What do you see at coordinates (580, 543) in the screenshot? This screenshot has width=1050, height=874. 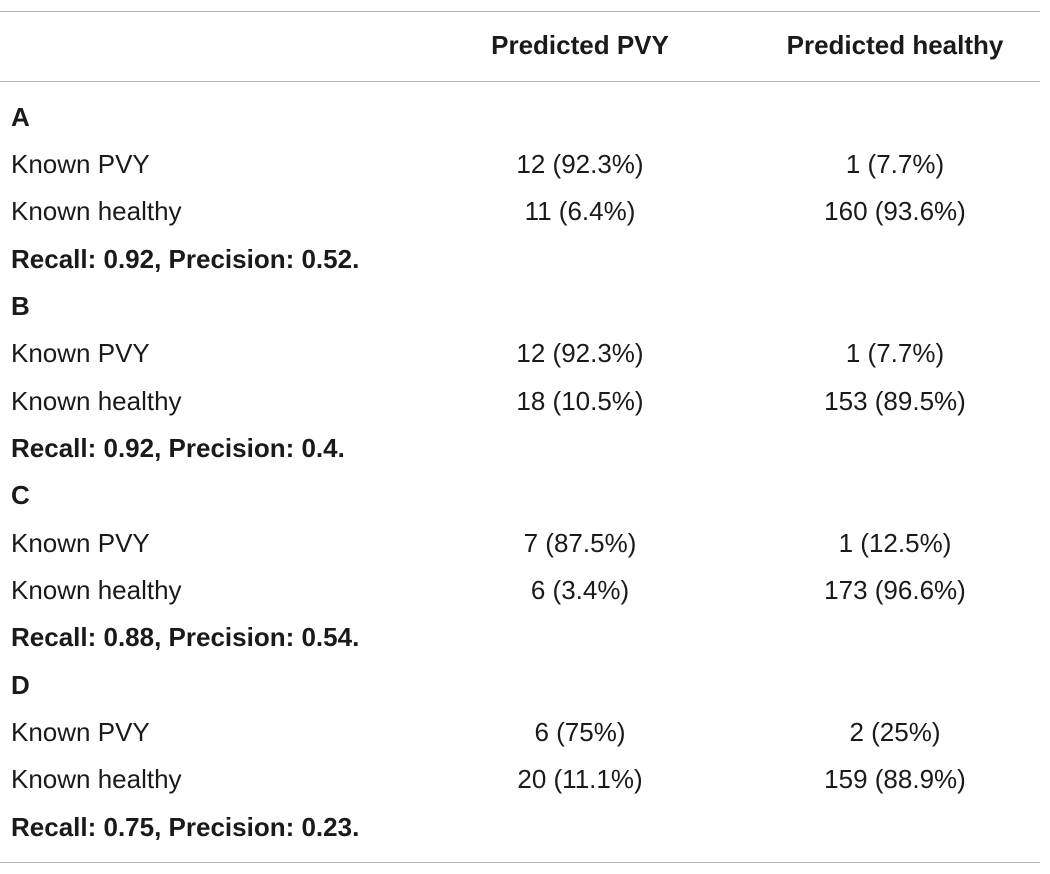 I see `cell-predicted-pvy: 7 (87.5%)` at bounding box center [580, 543].